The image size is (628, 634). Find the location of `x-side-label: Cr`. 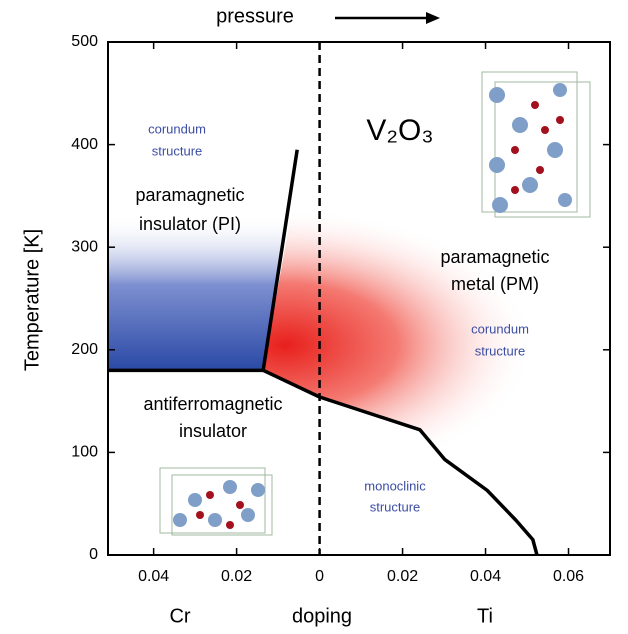

x-side-label: Cr is located at coordinates (179, 616).